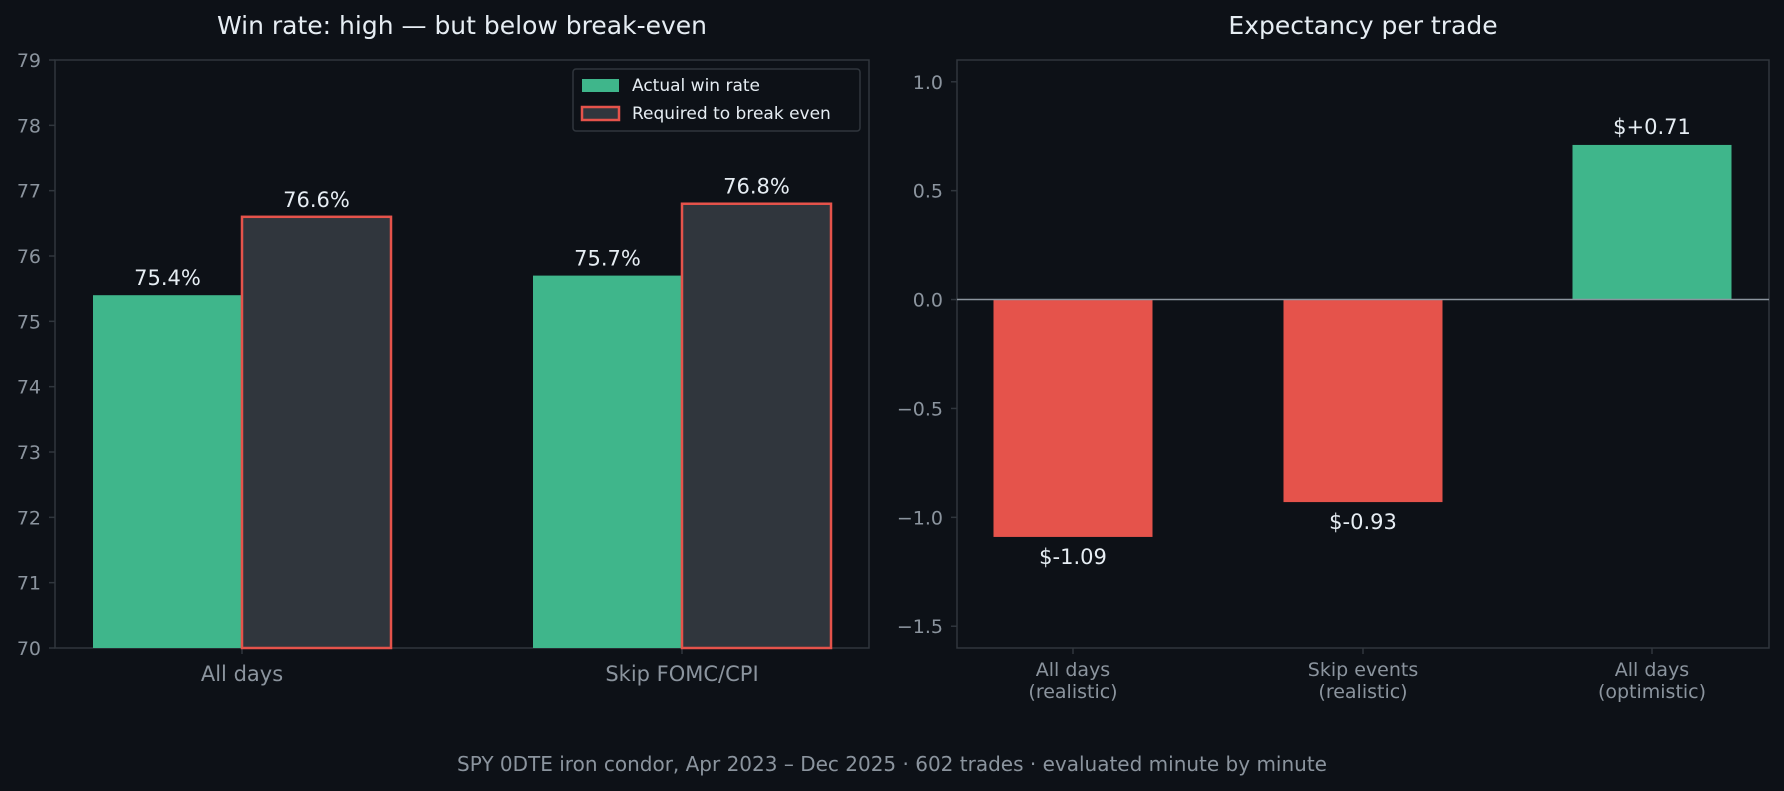  Describe the element at coordinates (1362, 25) in the screenshot. I see `chart-title: Expectancy per trade` at that location.